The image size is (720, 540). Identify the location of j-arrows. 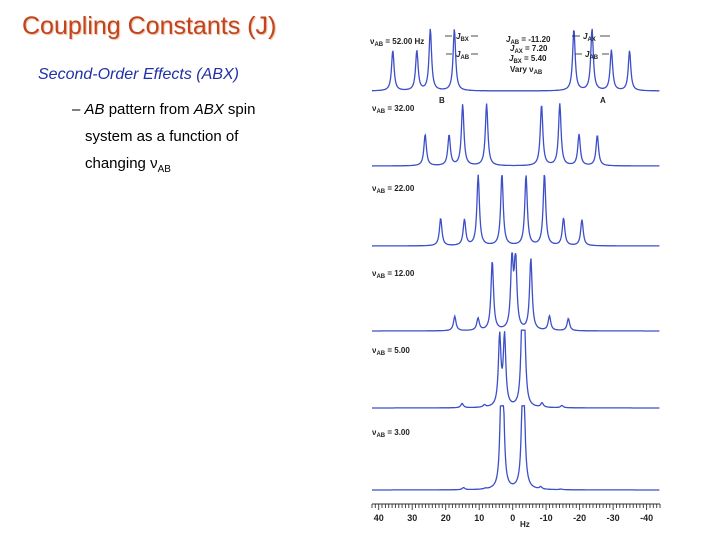
(527, 45).